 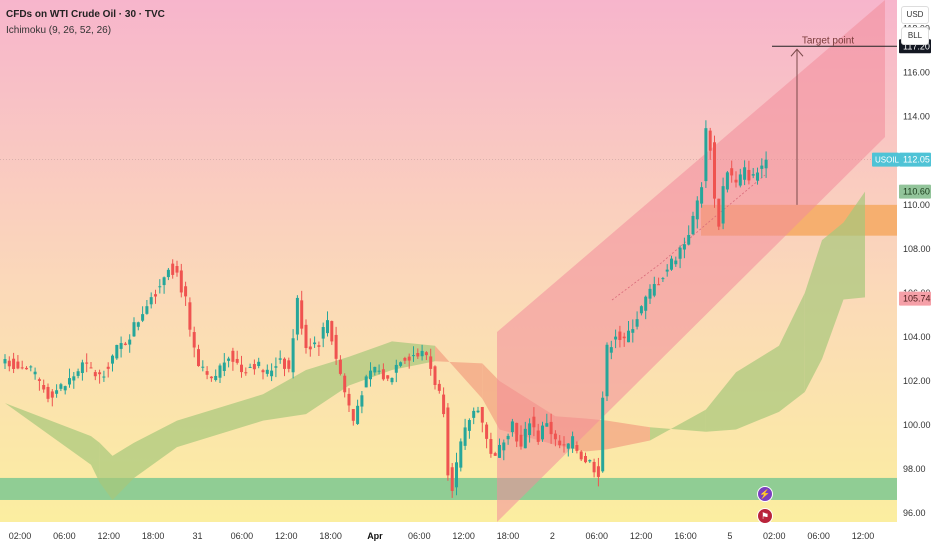 I want to click on price-tag-low: 105.74, so click(x=915, y=298).